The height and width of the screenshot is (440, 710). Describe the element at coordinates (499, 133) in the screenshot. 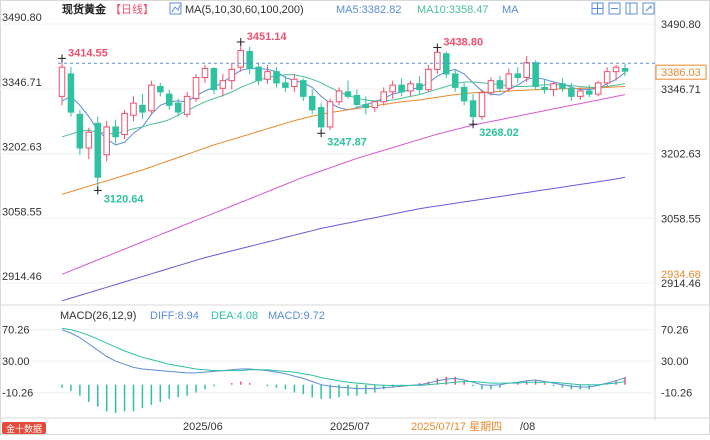

I see `annotation-label: 3268.02` at that location.